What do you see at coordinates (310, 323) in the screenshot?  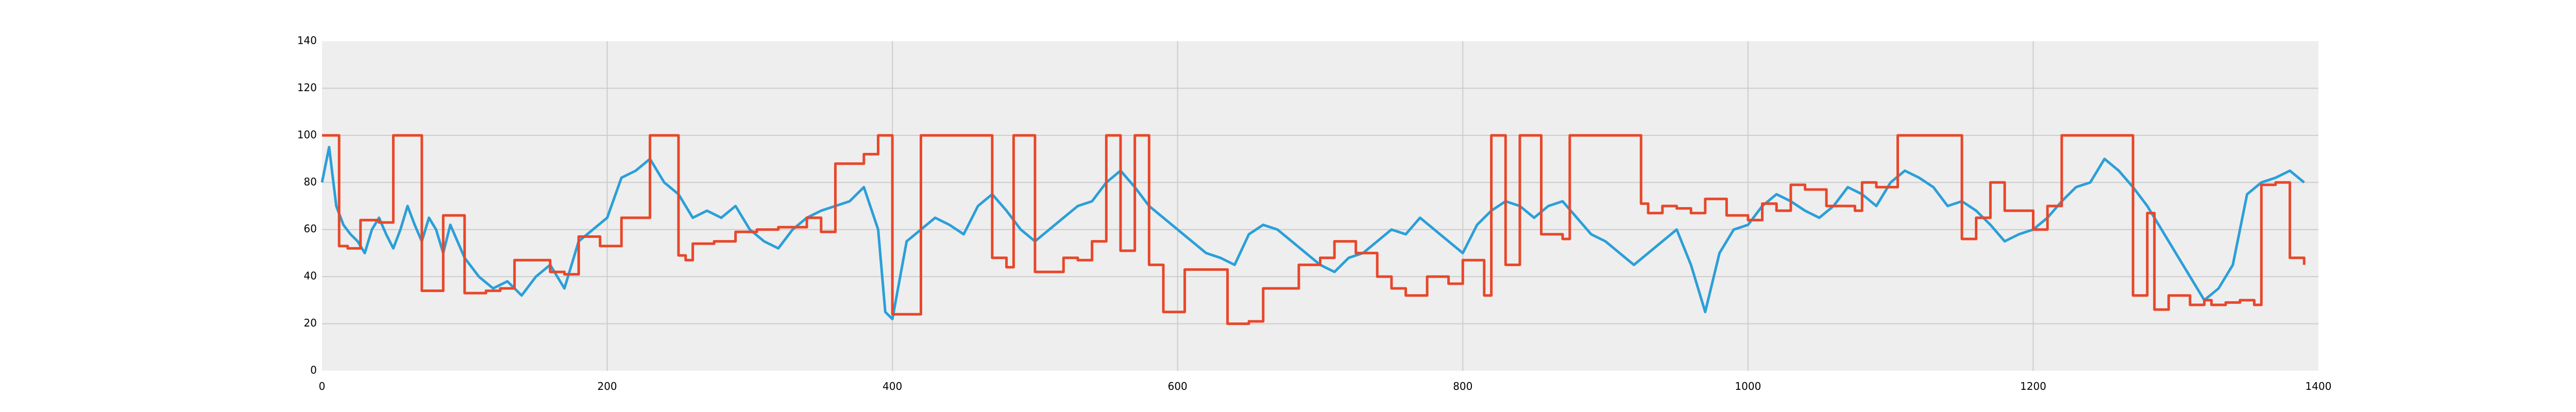 I see `y-tick-label: 20` at bounding box center [310, 323].